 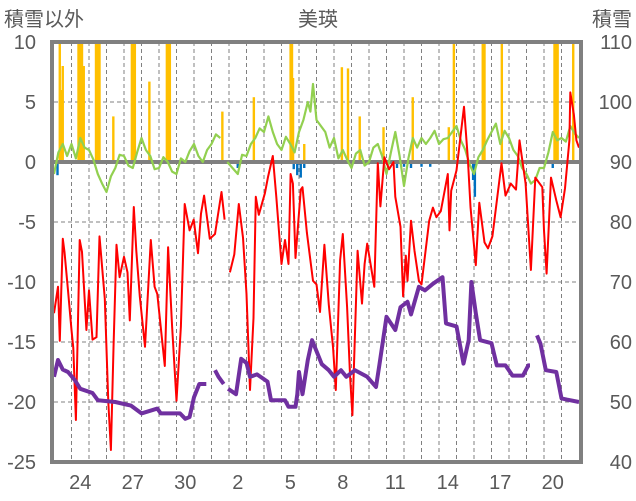 What do you see at coordinates (30, 103) in the screenshot?
I see `left-y-tick-label: 5` at bounding box center [30, 103].